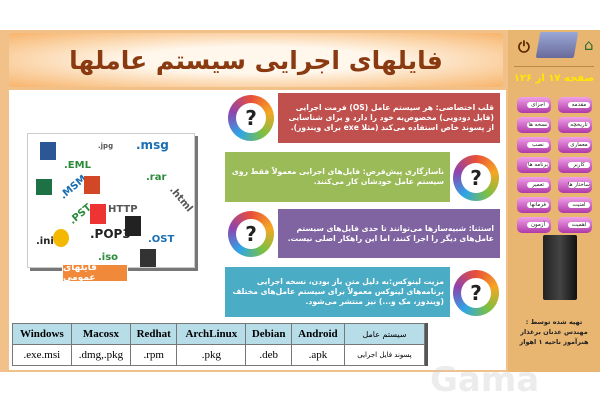 This screenshot has width=600, height=400. Describe the element at coordinates (554, 322) in the screenshot. I see `credit-line: تهیه شده توسط :` at that location.